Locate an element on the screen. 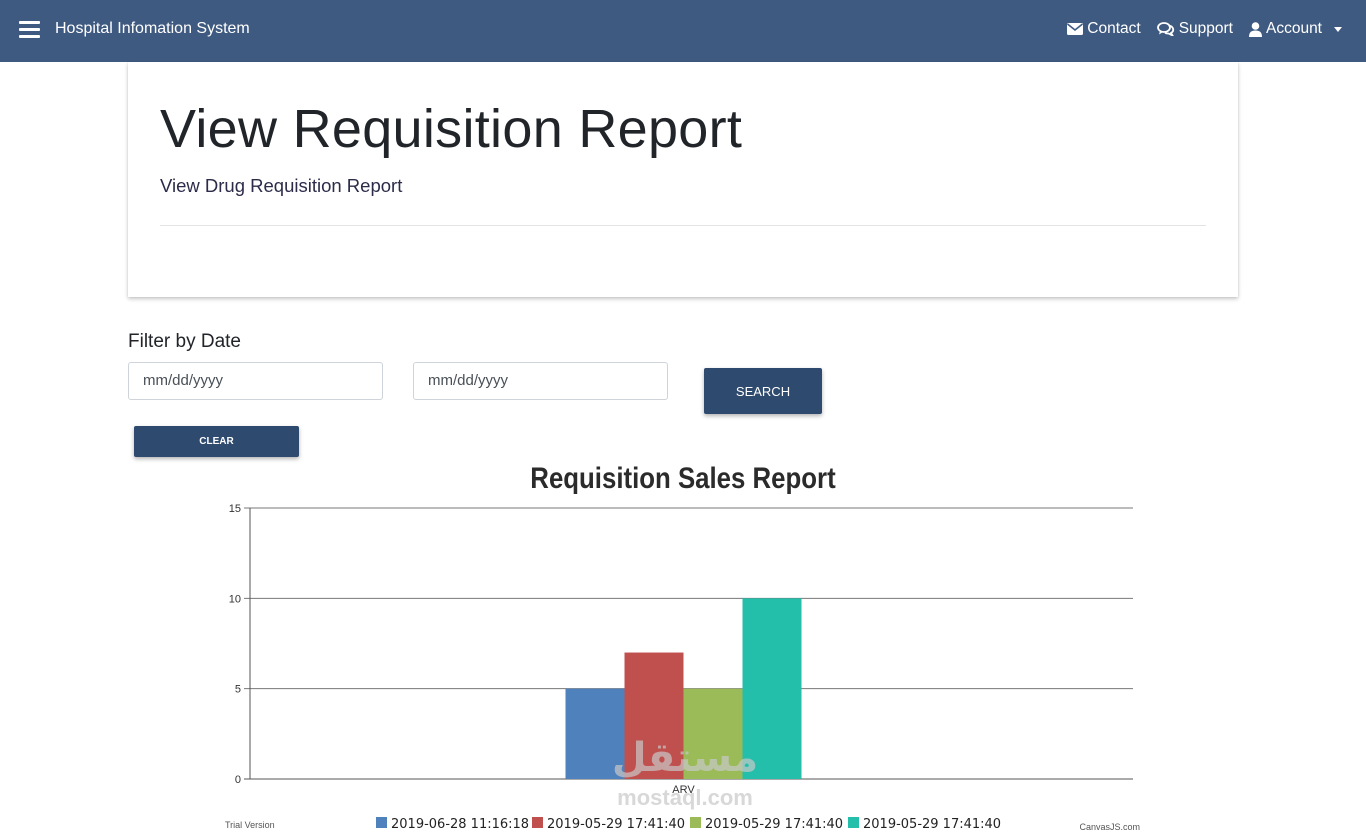 This screenshot has width=1366, height=835. nav-contact: Contact is located at coordinates (1104, 29).